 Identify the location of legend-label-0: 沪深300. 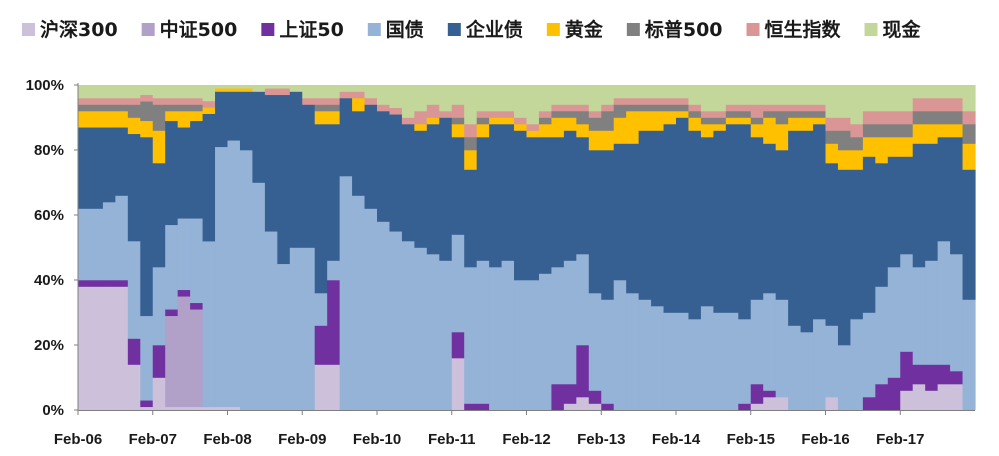
(79, 29).